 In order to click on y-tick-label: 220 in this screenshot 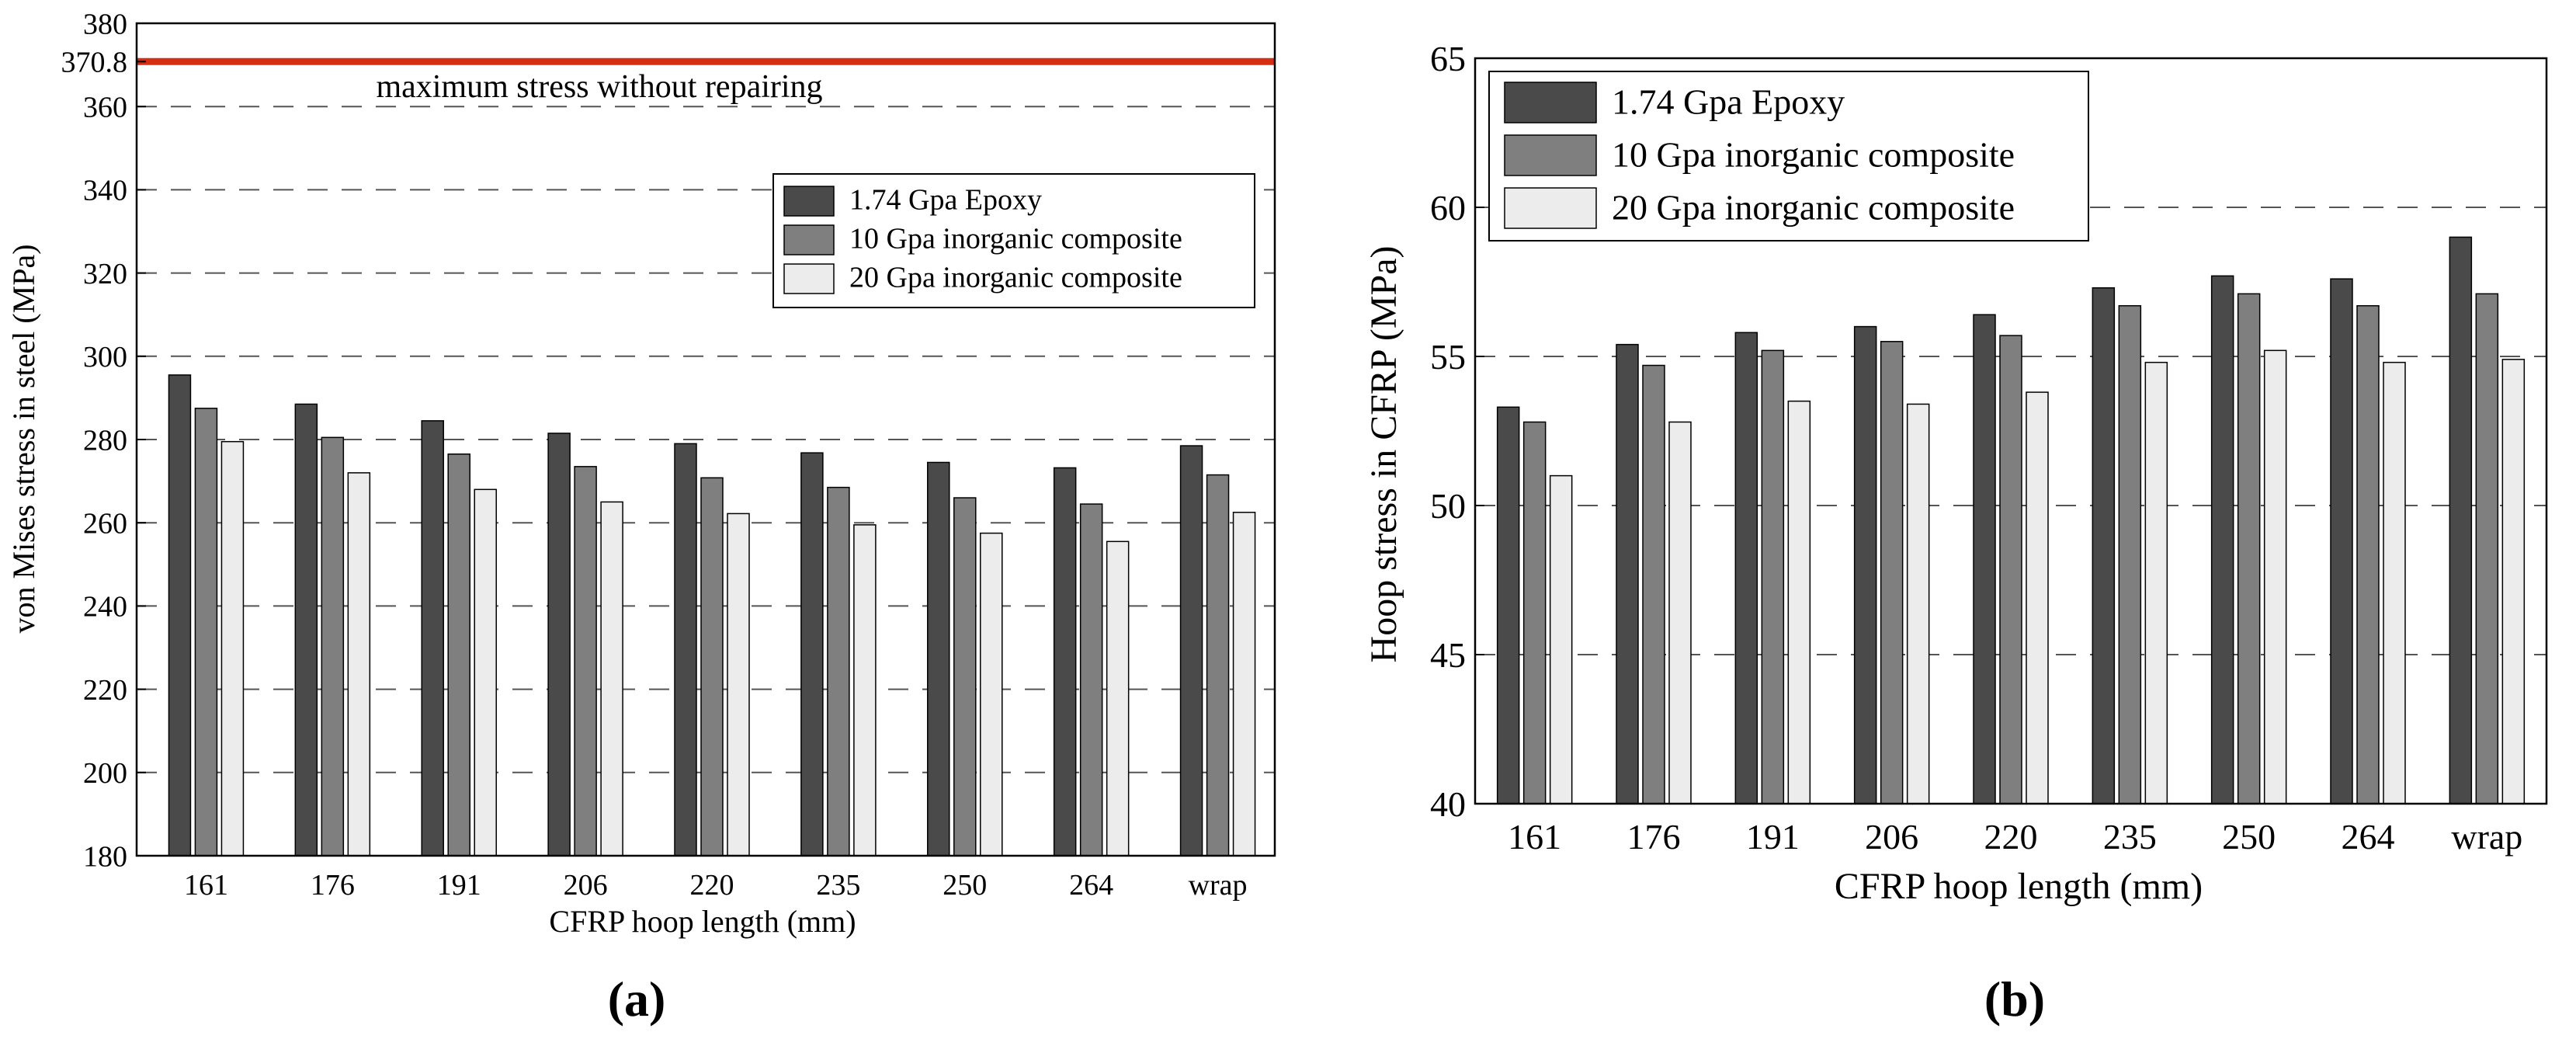, I will do `click(105, 690)`.